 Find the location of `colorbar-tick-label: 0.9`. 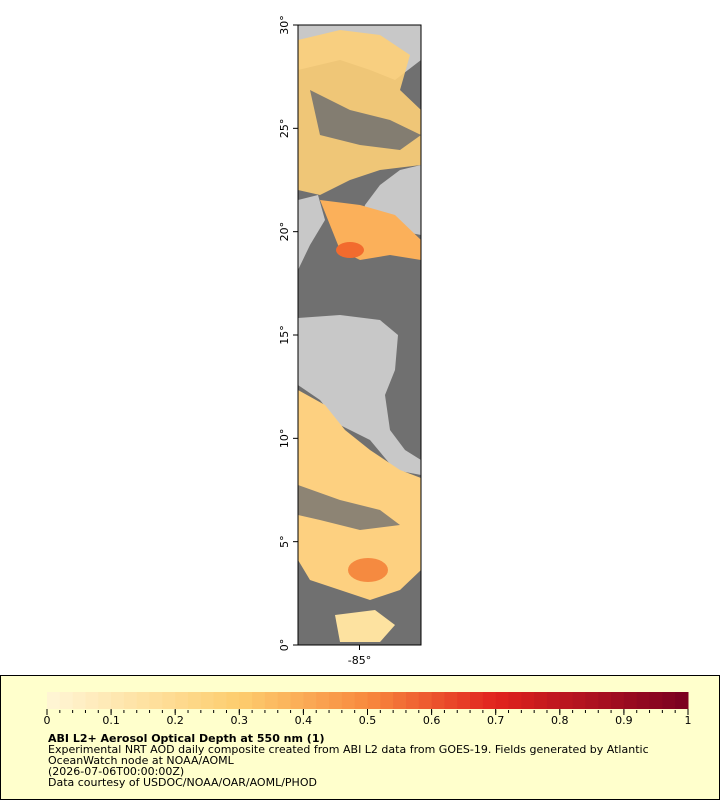

colorbar-tick-label: 0.9 is located at coordinates (624, 720).